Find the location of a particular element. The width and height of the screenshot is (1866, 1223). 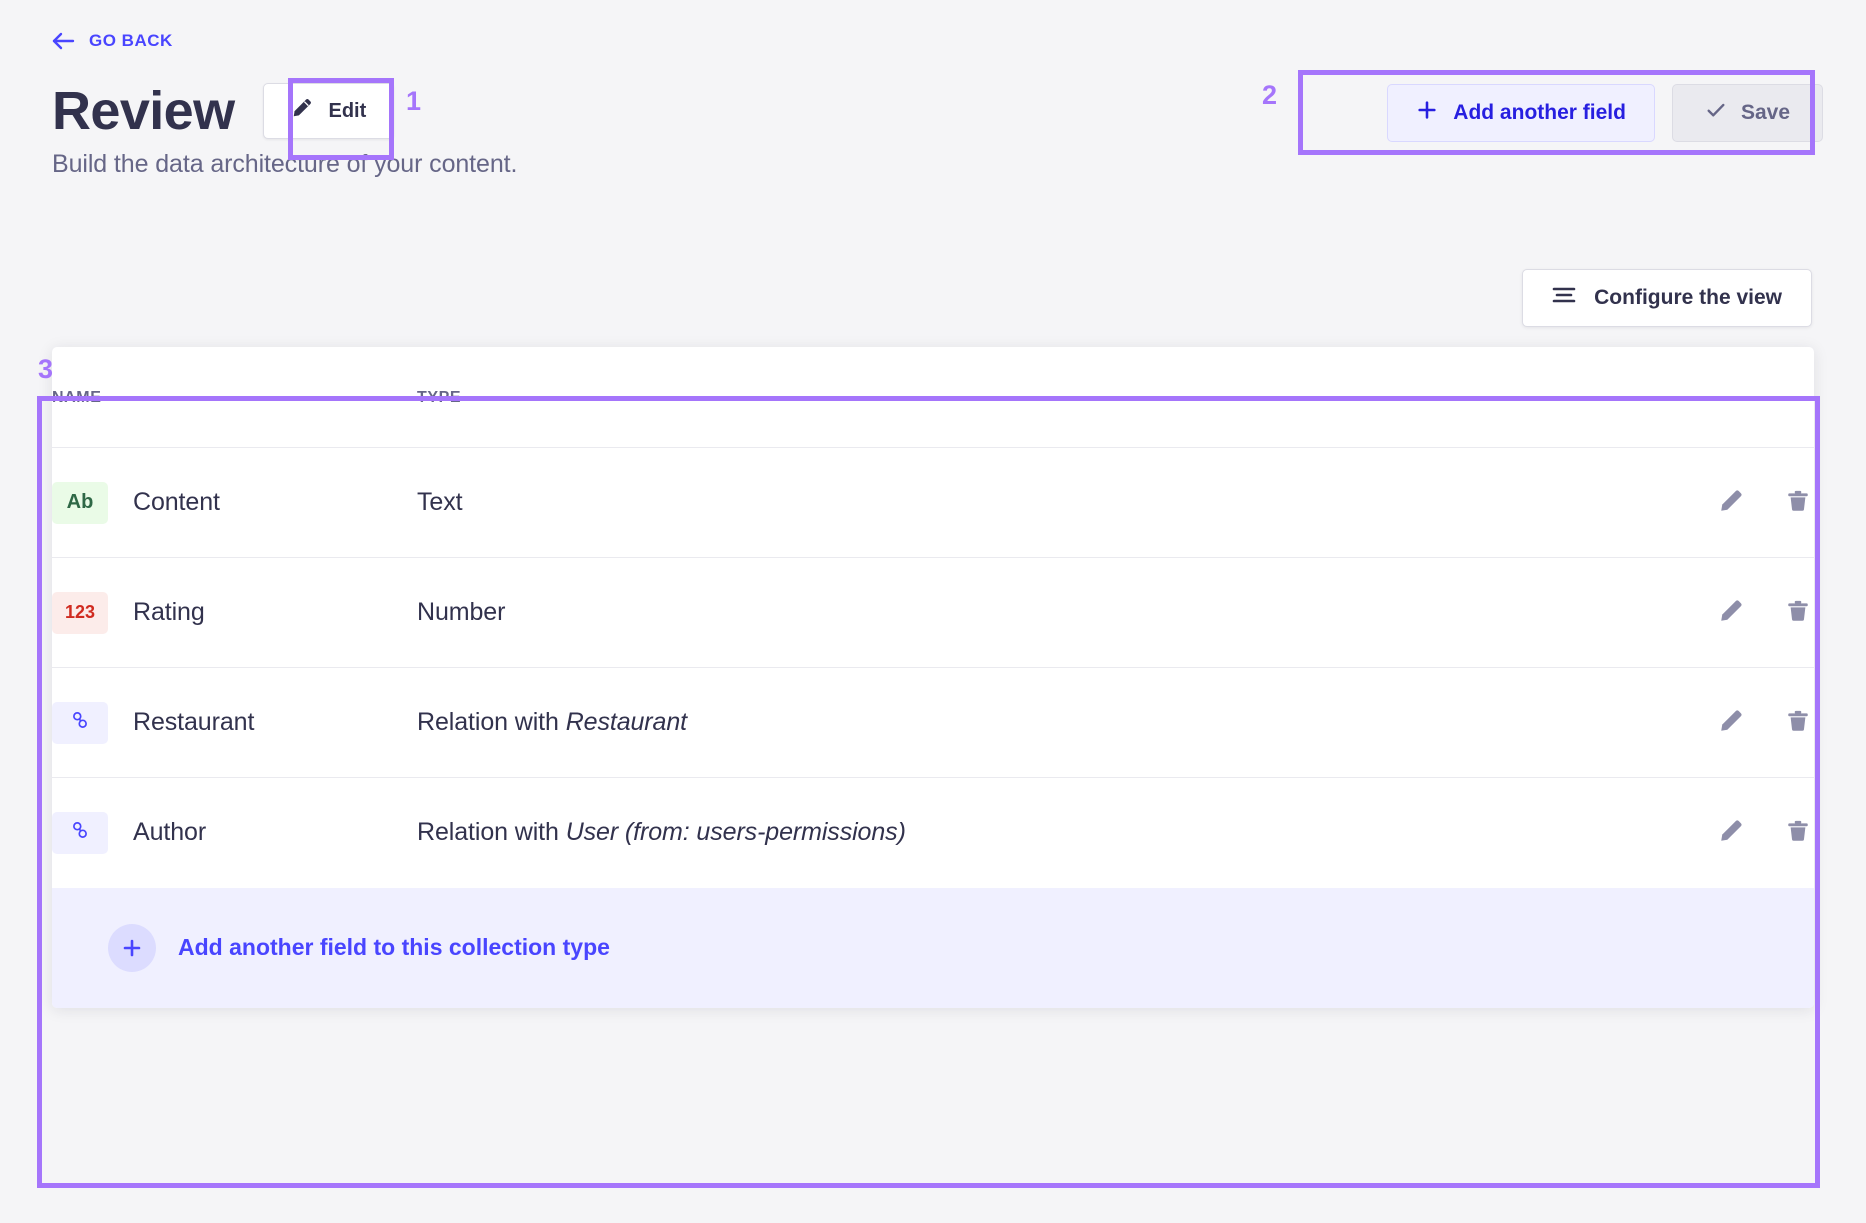

edit-button-label: Edit is located at coordinates (347, 110).